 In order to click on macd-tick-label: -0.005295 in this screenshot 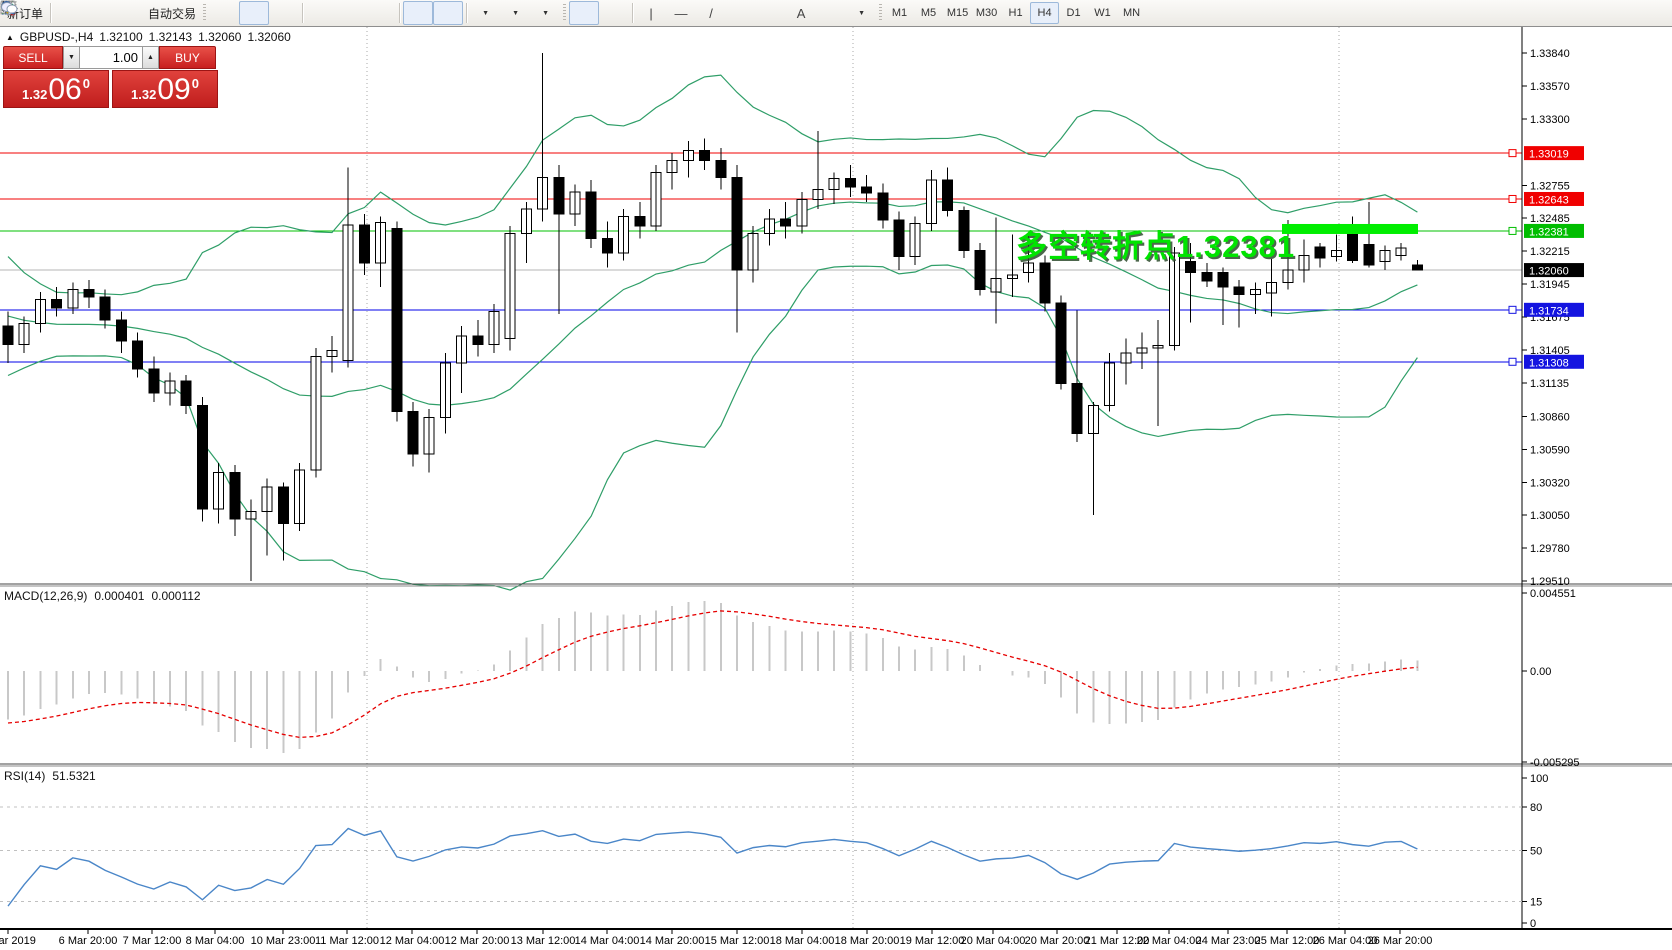, I will do `click(1555, 763)`.